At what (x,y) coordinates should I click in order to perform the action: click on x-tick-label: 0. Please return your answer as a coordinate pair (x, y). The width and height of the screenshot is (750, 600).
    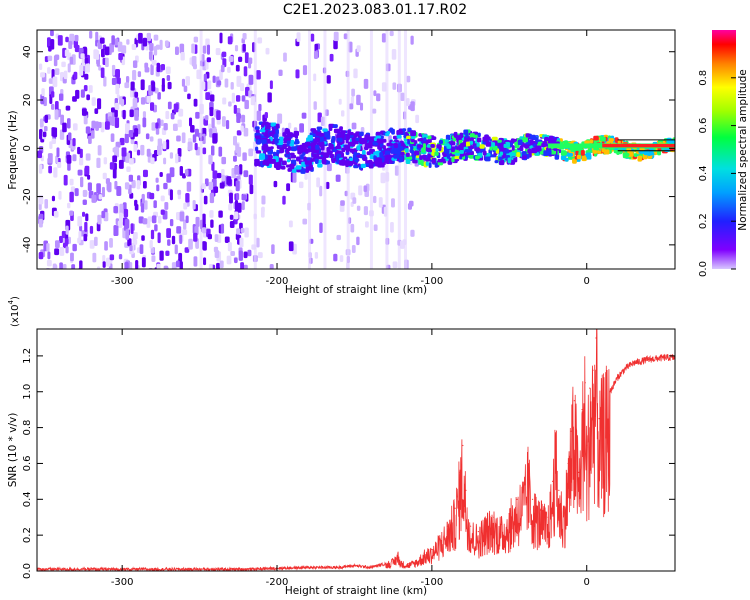
    Looking at the image, I should click on (587, 582).